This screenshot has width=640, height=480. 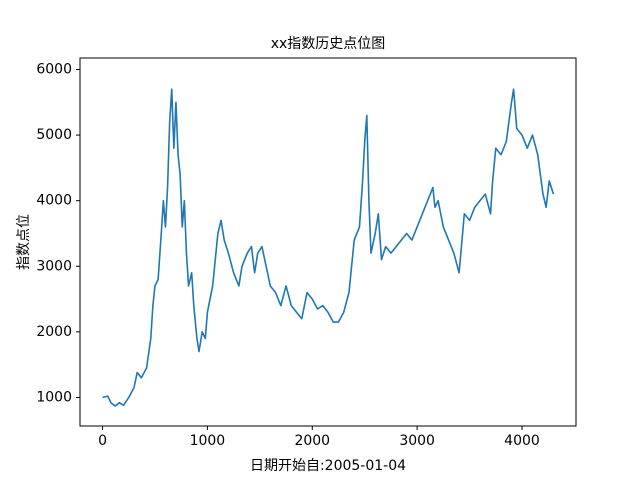 What do you see at coordinates (312, 441) in the screenshot?
I see `x-tick-label: 2000` at bounding box center [312, 441].